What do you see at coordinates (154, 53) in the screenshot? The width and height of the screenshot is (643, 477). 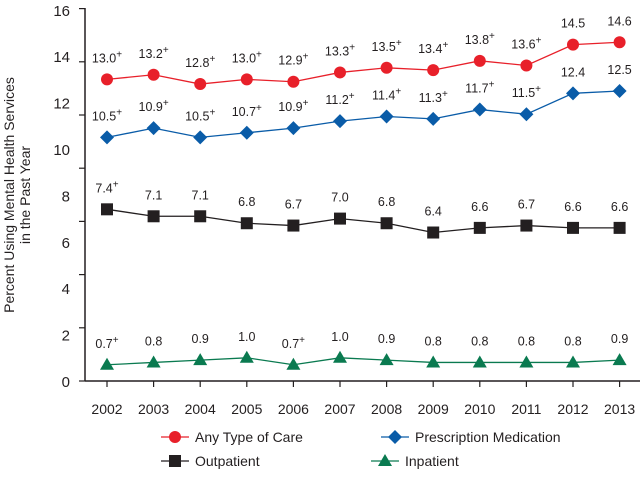 I see `data-label: 13.2+` at bounding box center [154, 53].